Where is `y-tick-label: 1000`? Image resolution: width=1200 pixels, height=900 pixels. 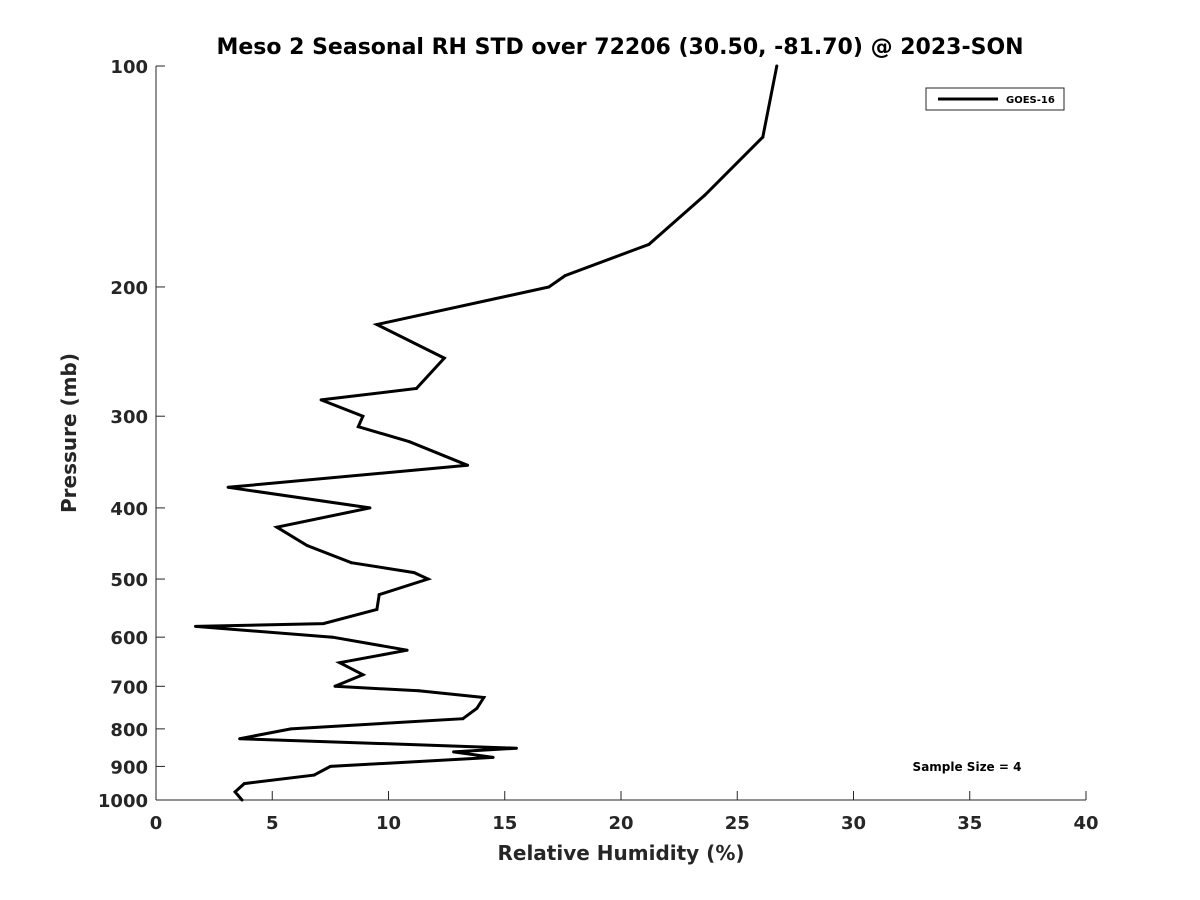 y-tick-label: 1000 is located at coordinates (123, 801).